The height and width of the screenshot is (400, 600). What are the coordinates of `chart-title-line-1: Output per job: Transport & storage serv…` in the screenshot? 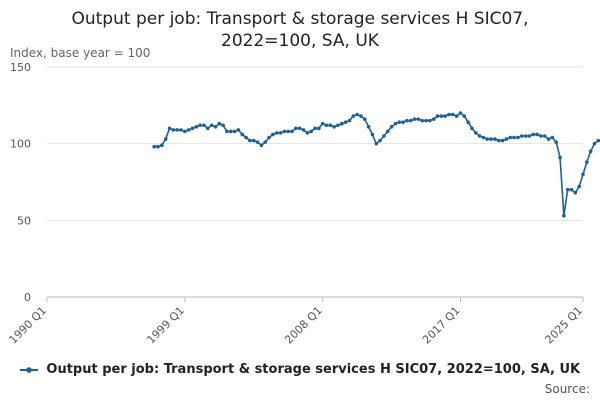 It's located at (300, 19).